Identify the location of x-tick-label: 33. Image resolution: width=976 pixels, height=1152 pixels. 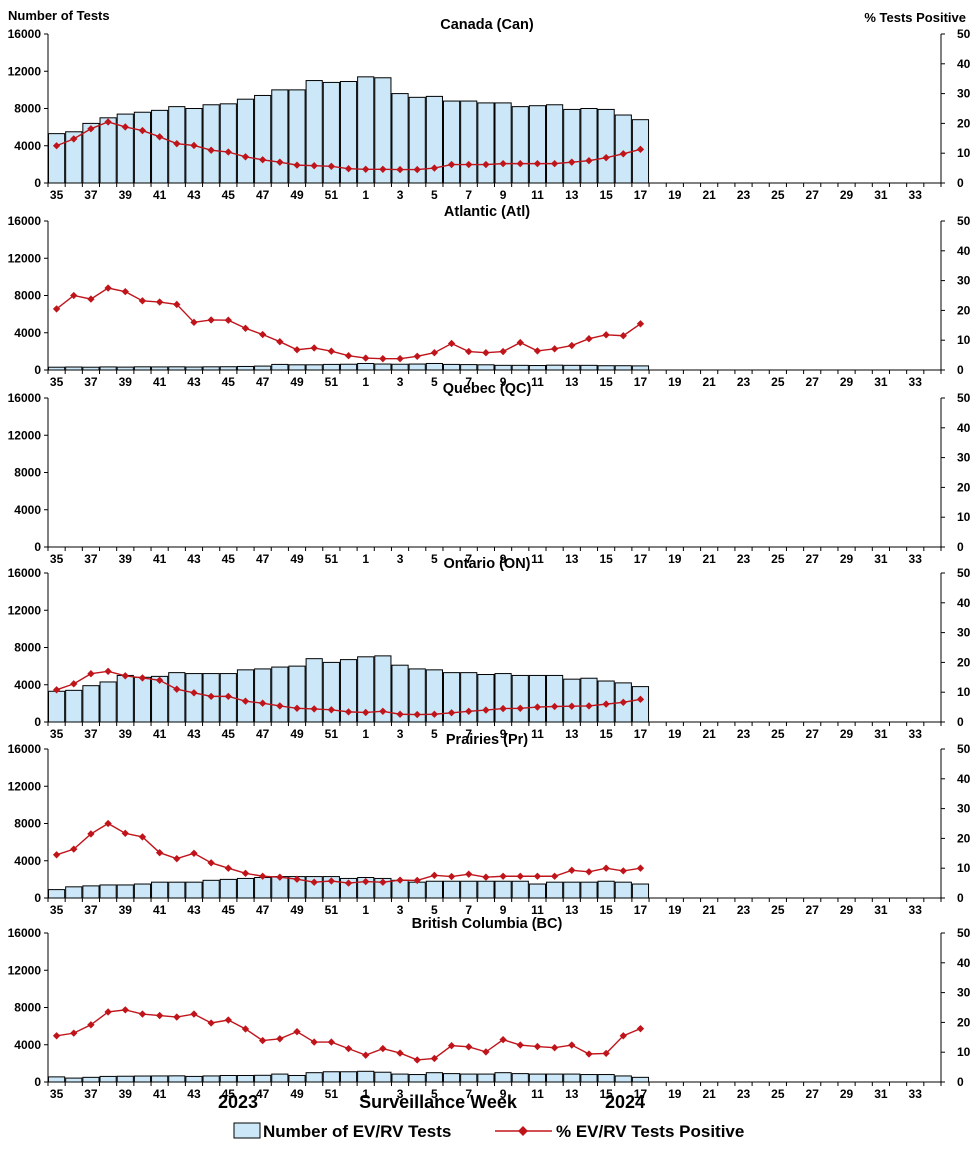
(916, 734).